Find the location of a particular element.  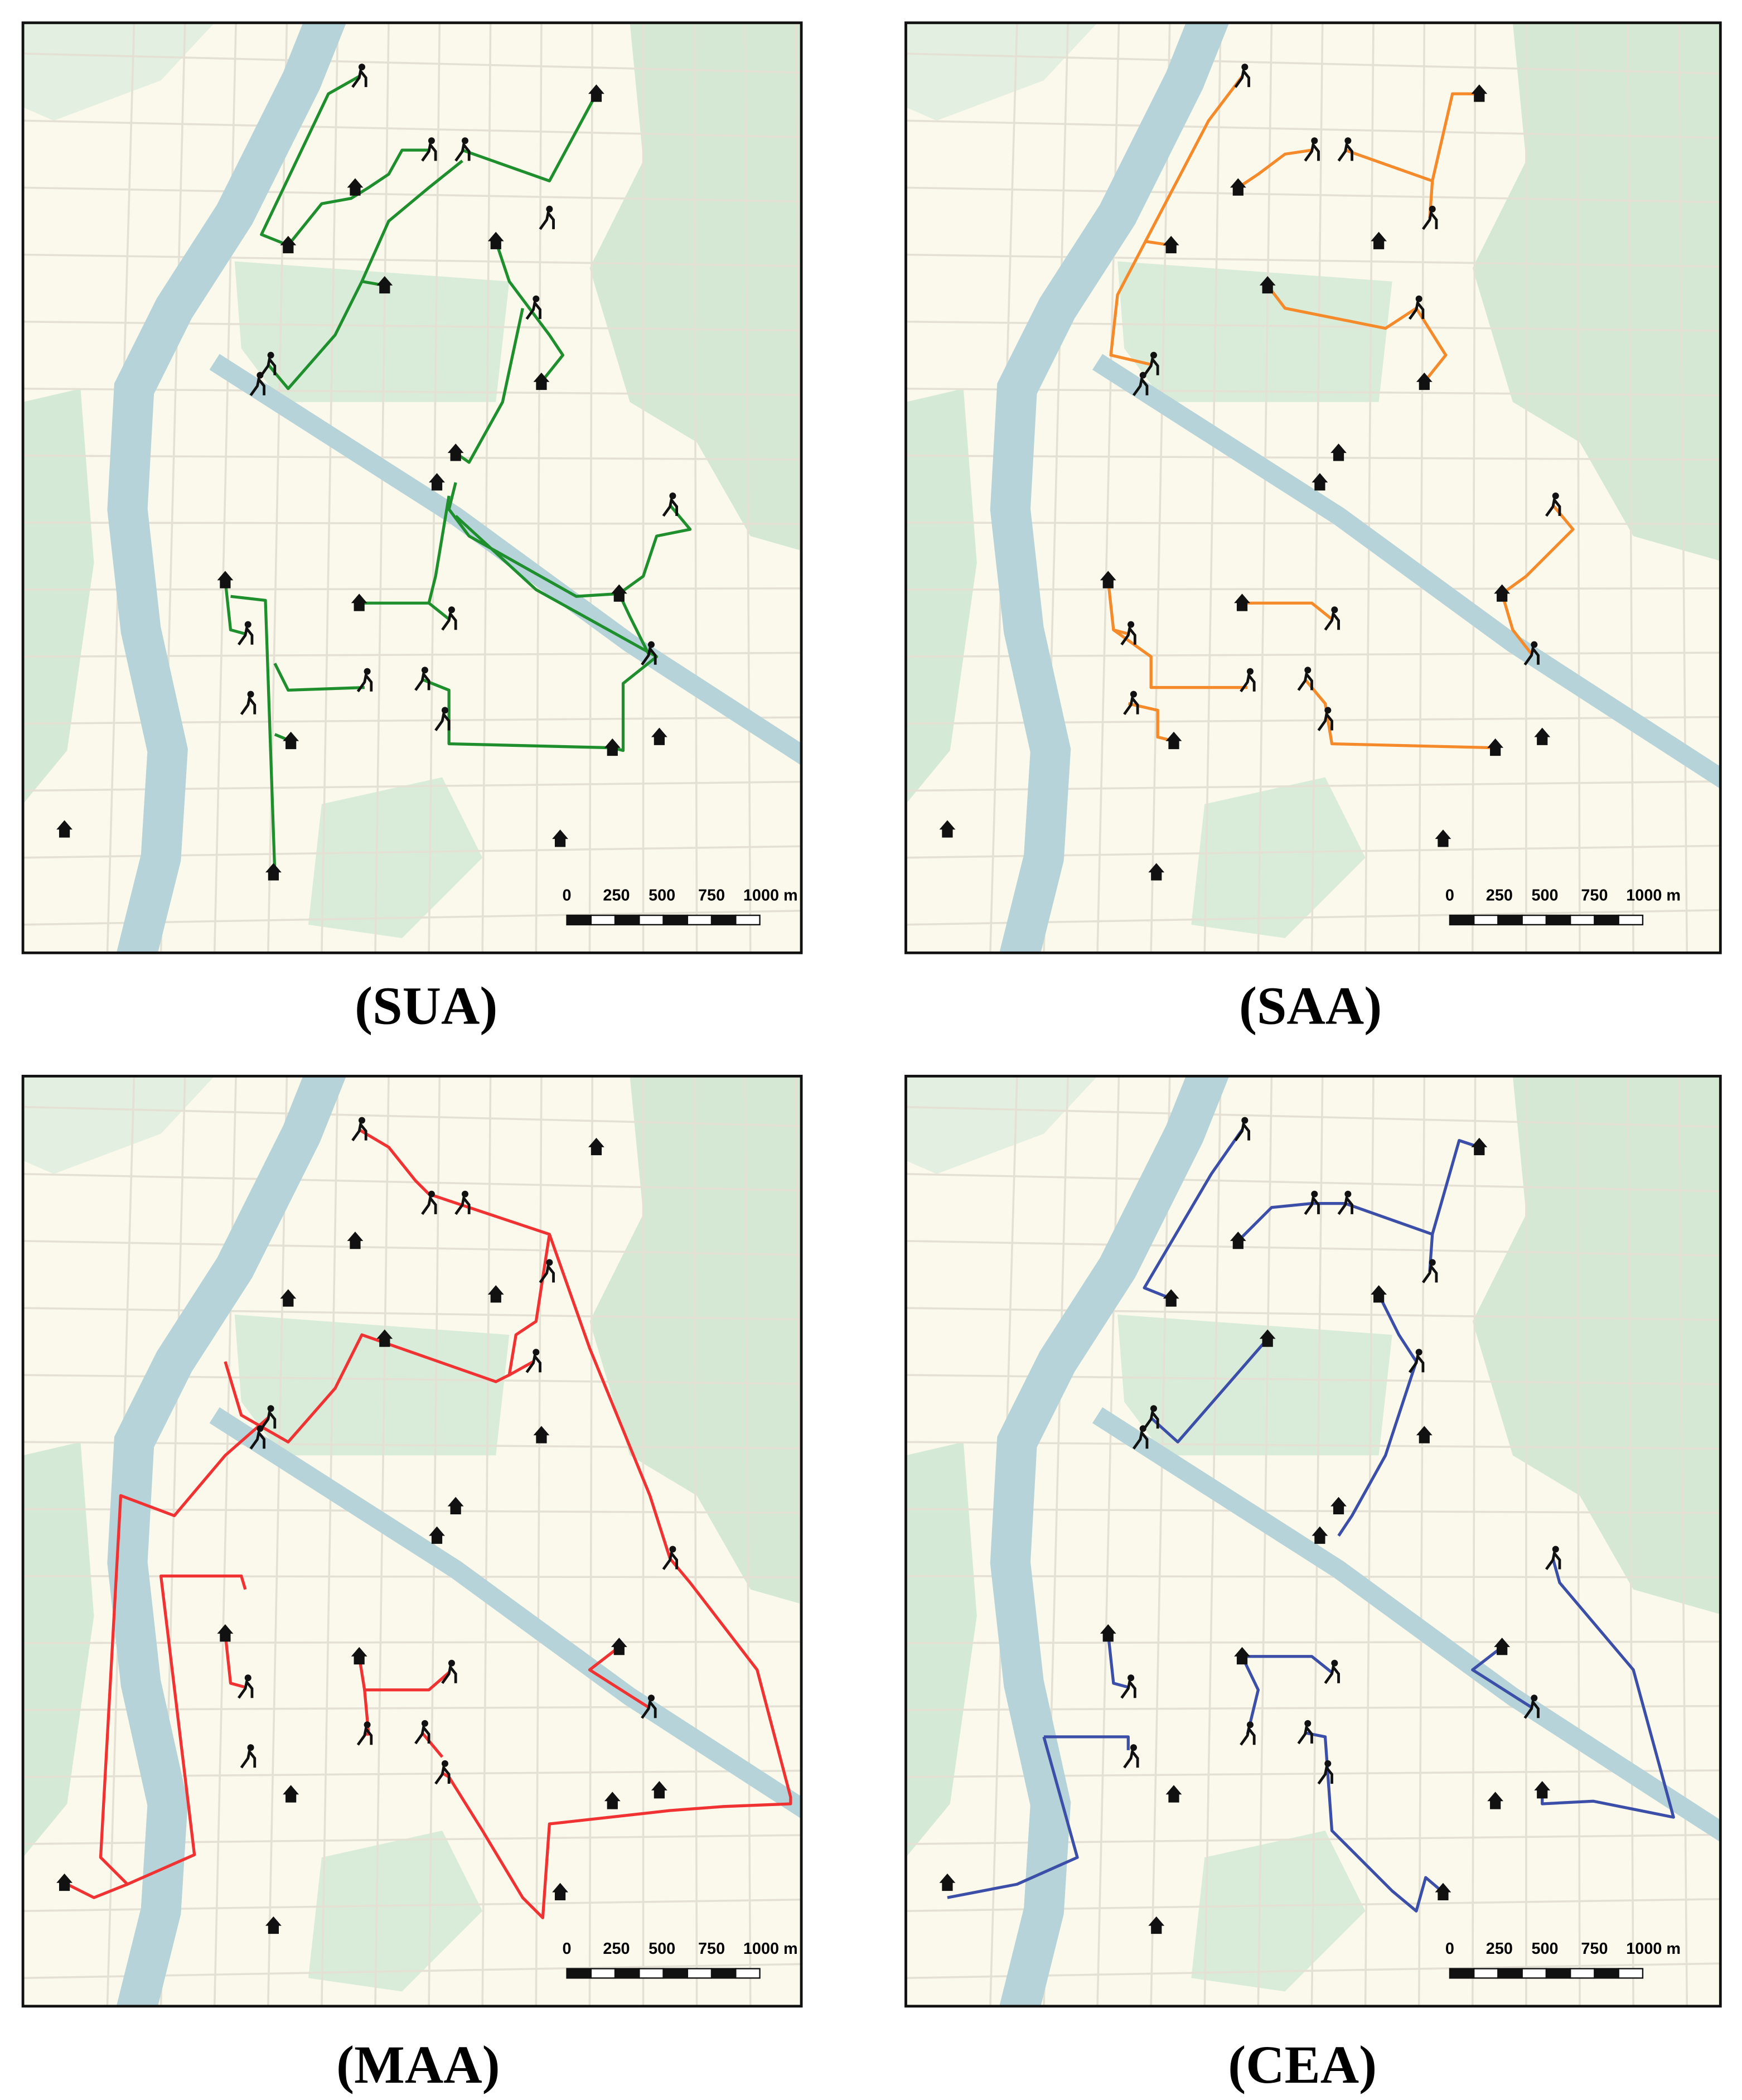

scale-label: 750 is located at coordinates (1594, 1949).